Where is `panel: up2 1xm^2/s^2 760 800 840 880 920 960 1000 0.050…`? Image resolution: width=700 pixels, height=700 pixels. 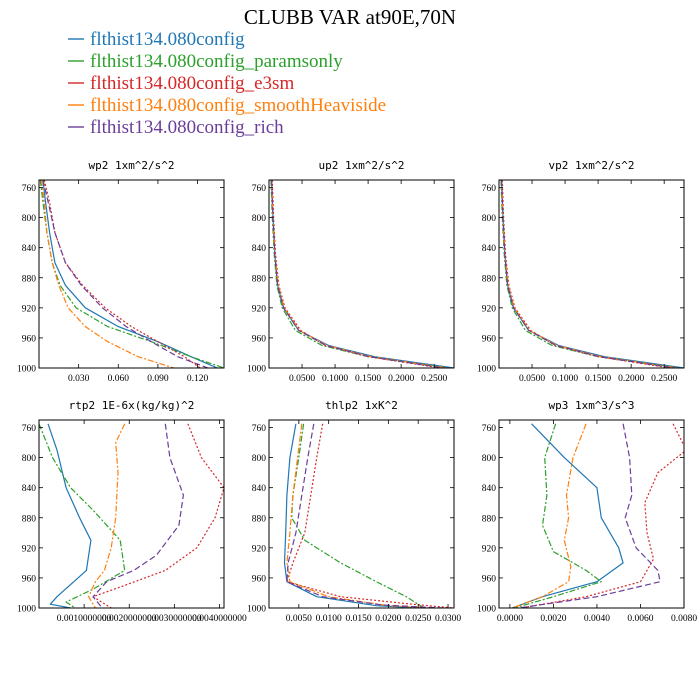 panel: up2 1xm^2/s^2 760 800 840 880 920 960 1000 0.050… is located at coordinates (351, 271).